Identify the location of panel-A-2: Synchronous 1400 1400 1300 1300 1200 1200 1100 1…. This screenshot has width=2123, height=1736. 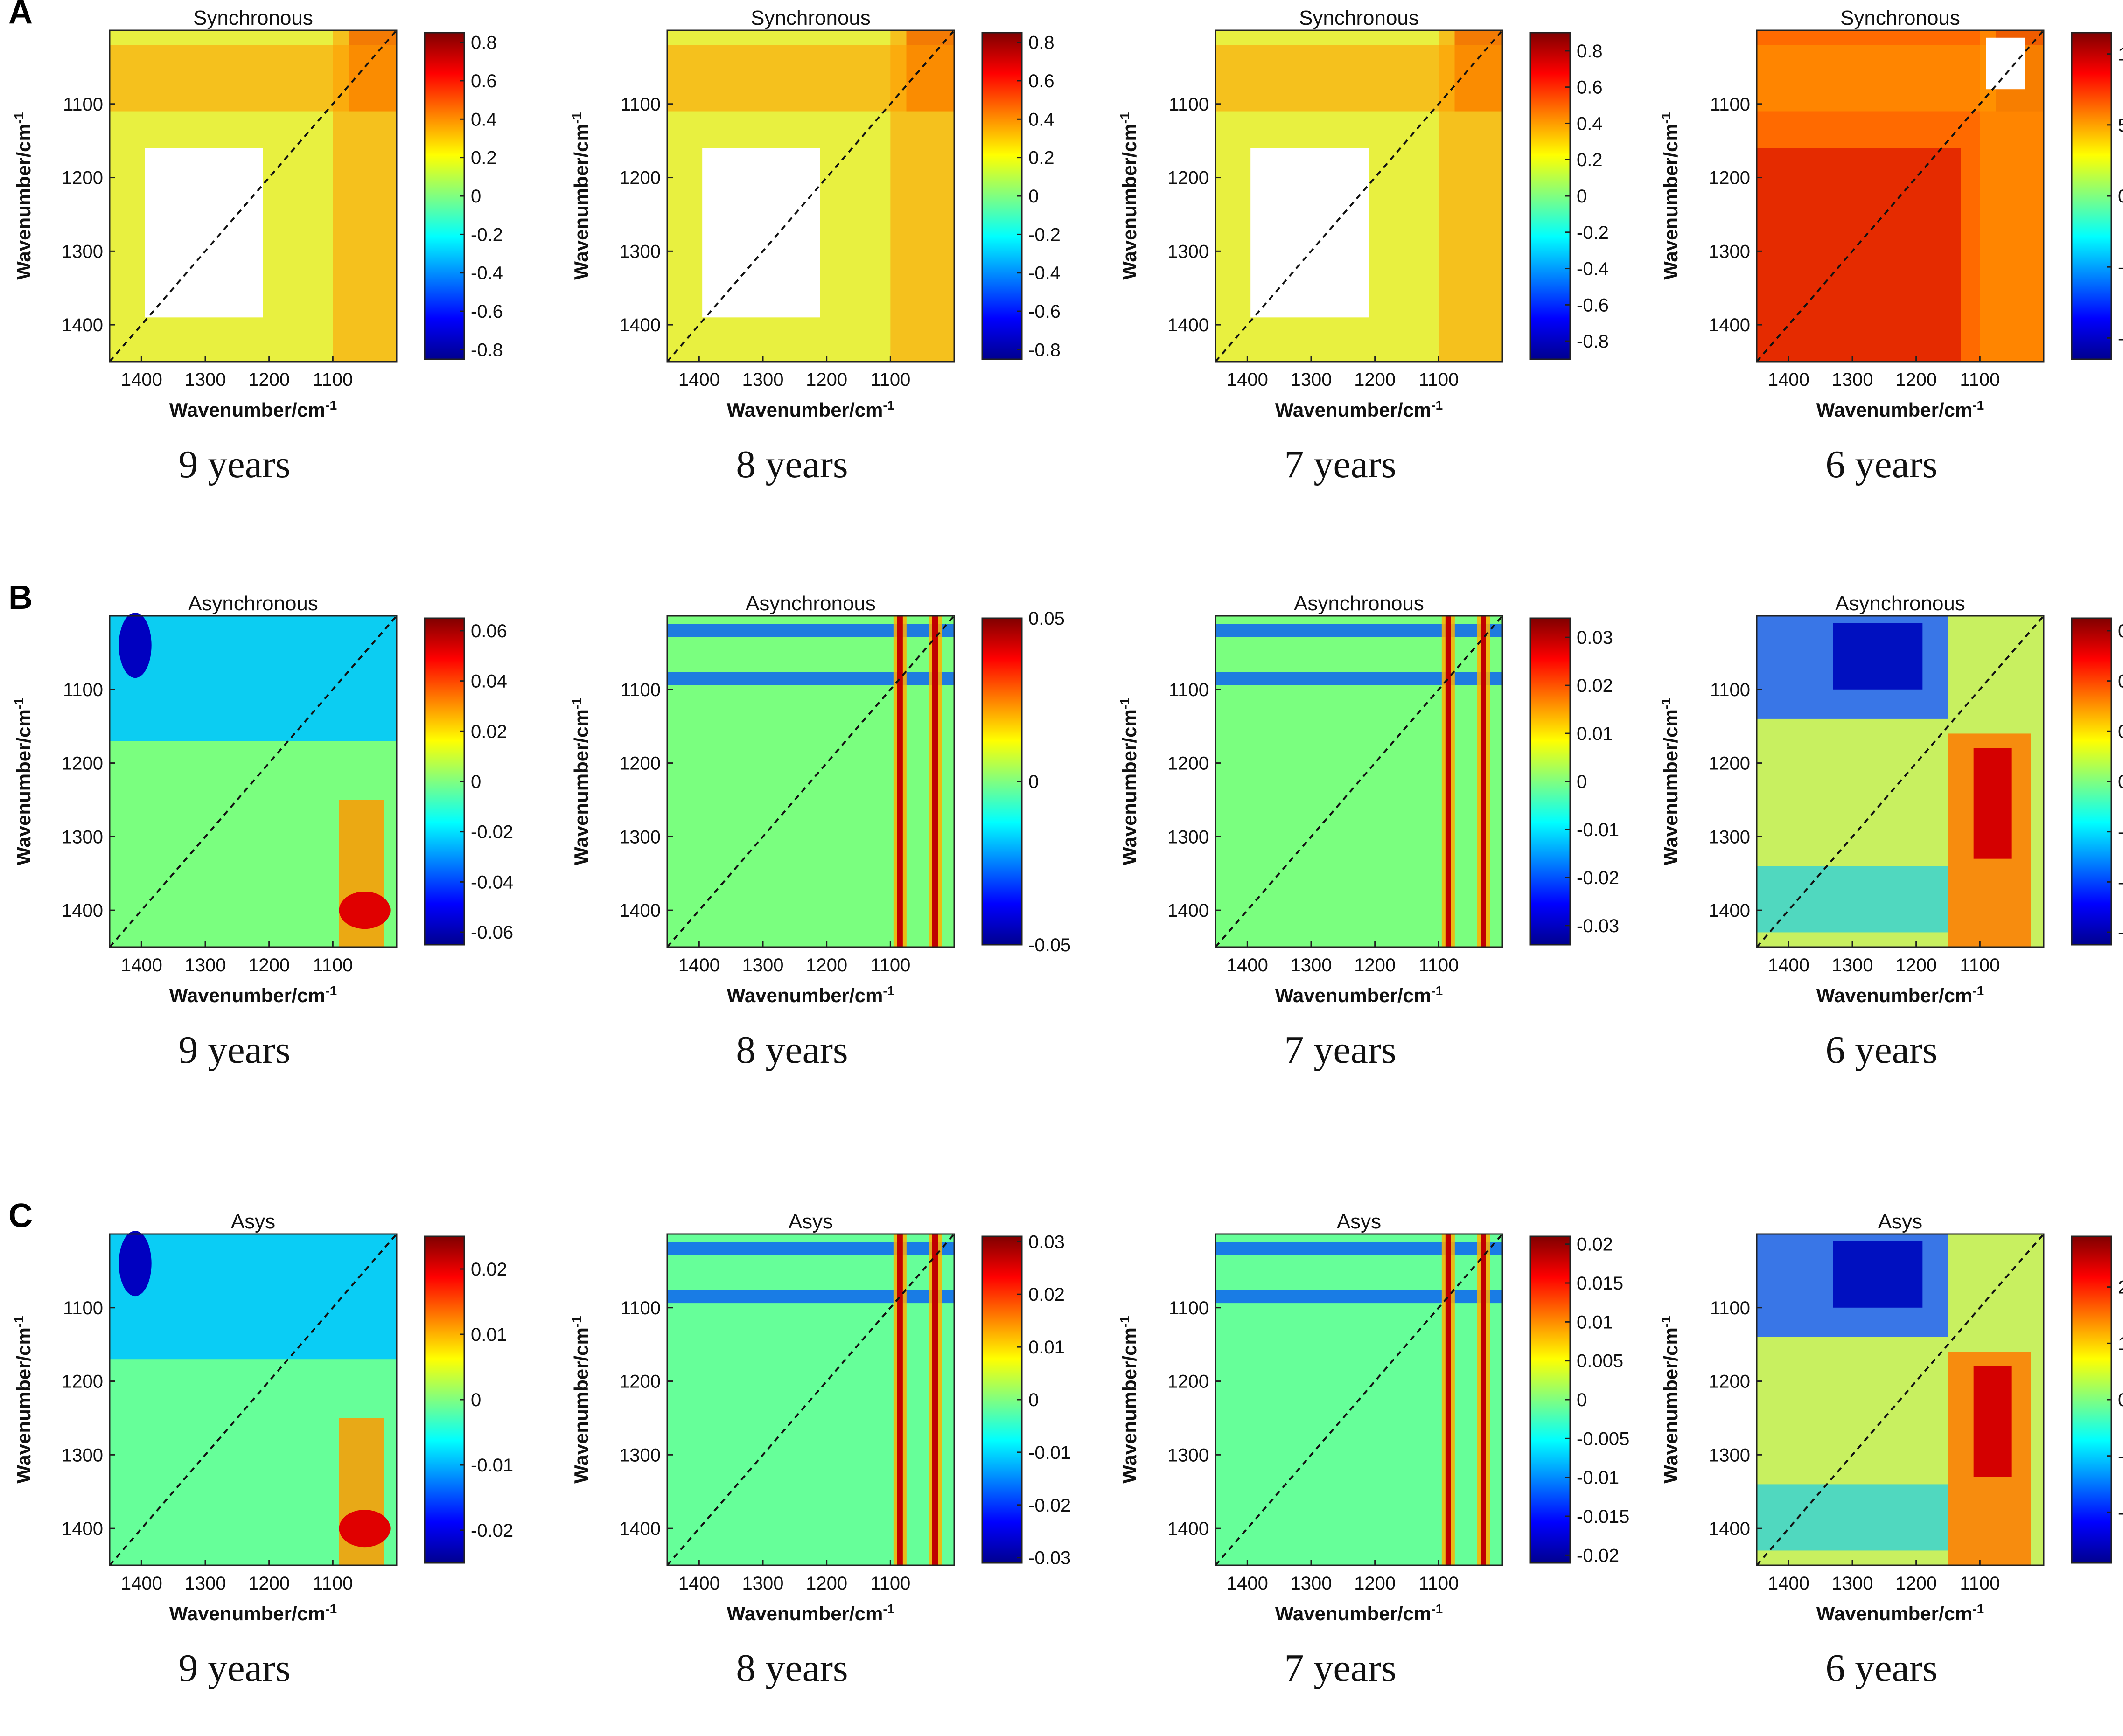
(815, 246).